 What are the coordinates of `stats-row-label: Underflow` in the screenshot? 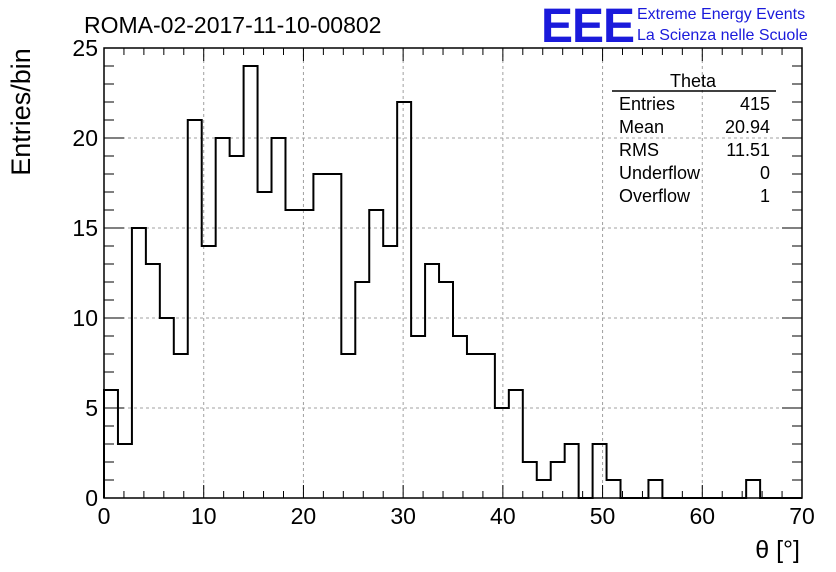 It's located at (660, 173).